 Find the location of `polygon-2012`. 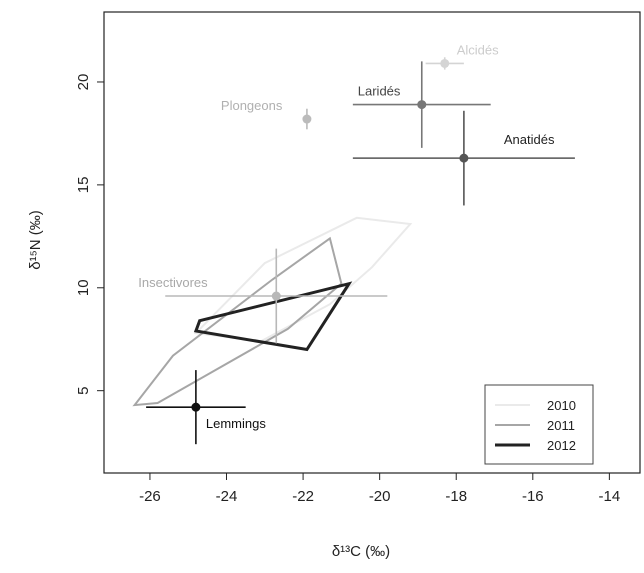

polygon-2012 is located at coordinates (273, 316).